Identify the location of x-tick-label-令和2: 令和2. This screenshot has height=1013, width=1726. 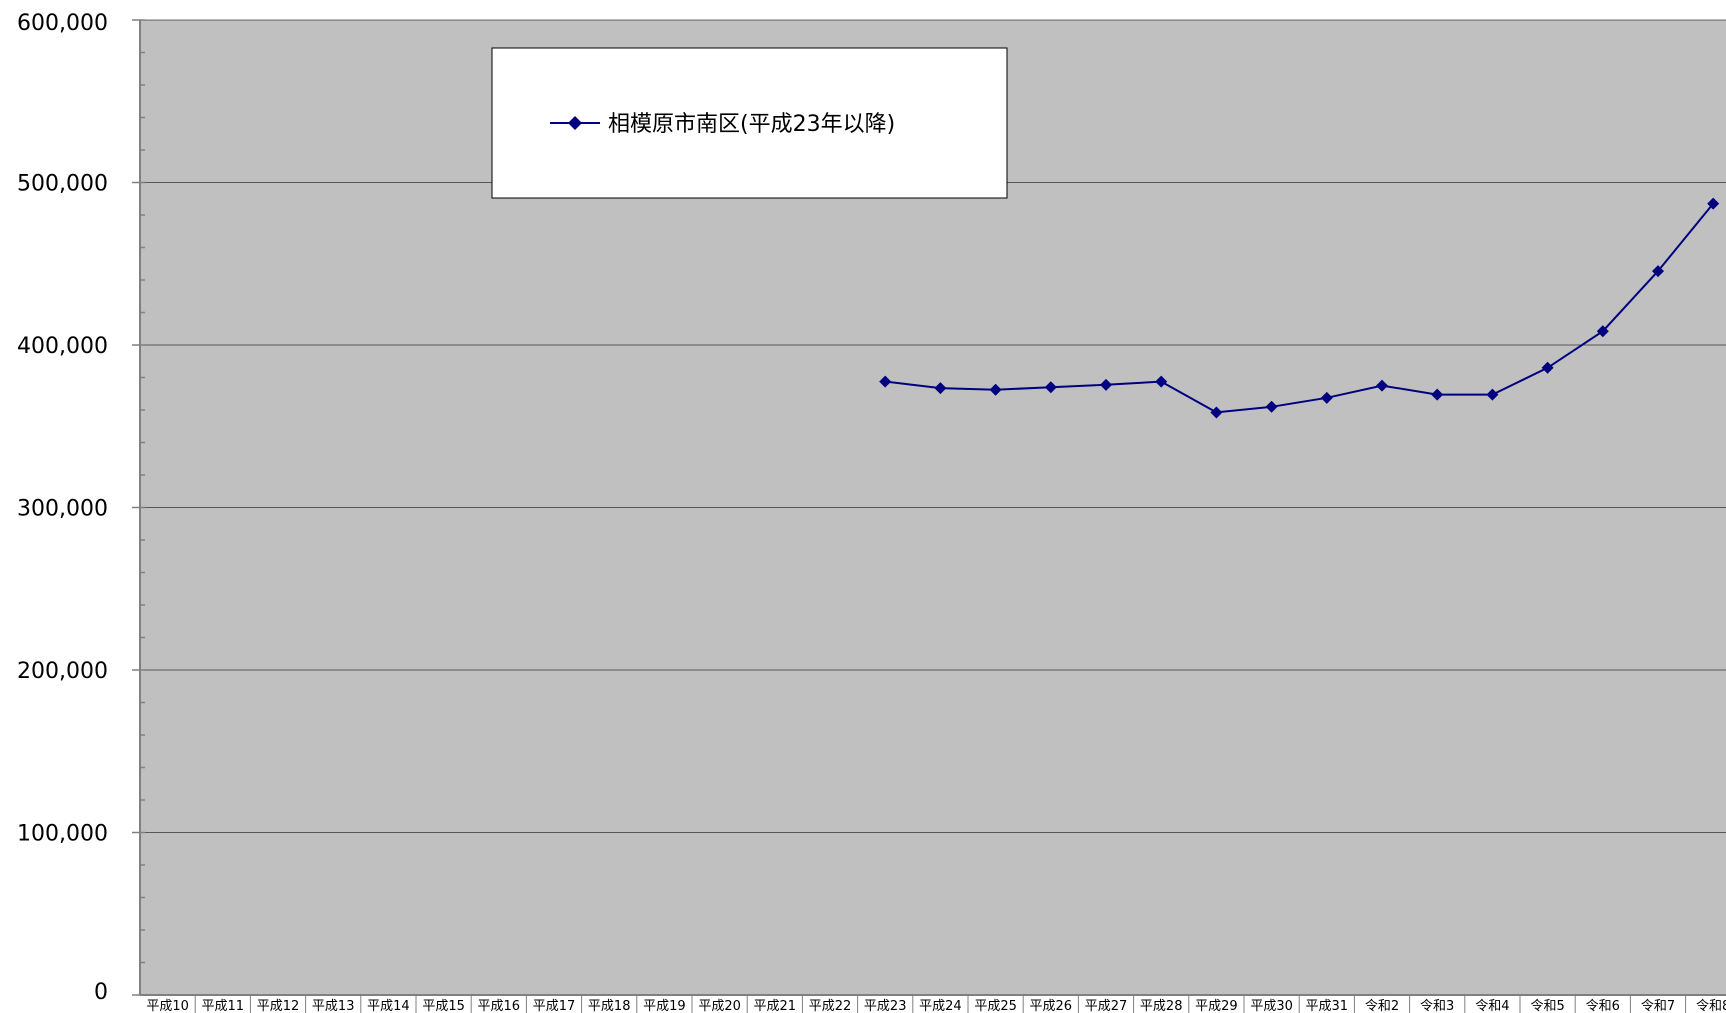
(1382, 1006).